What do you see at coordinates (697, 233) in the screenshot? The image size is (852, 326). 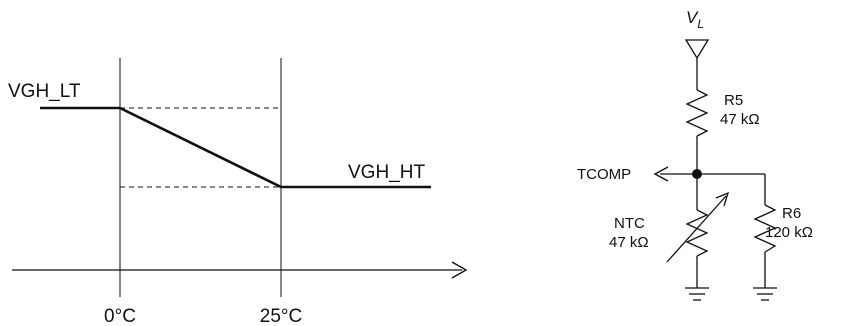 I see `ntc-resistor-icon` at bounding box center [697, 233].